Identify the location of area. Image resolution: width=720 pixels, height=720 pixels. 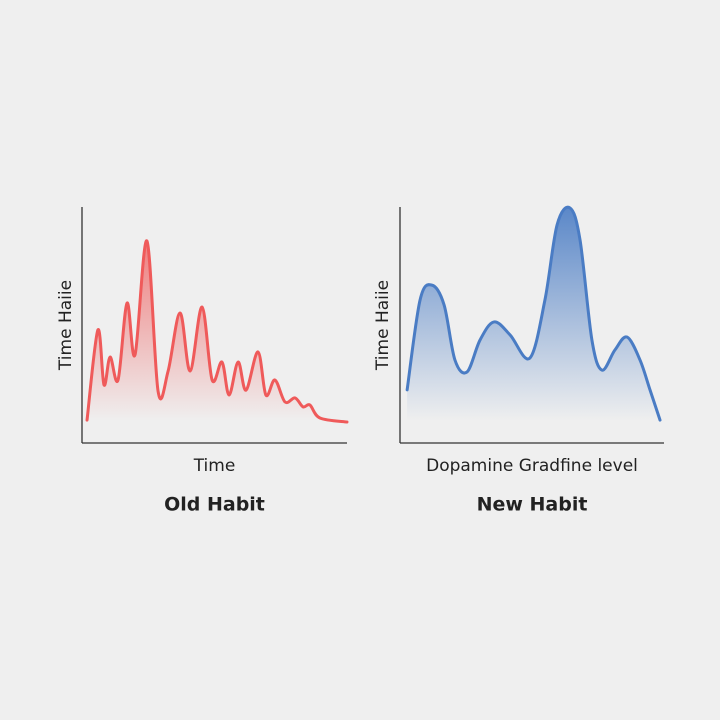
(217, 331).